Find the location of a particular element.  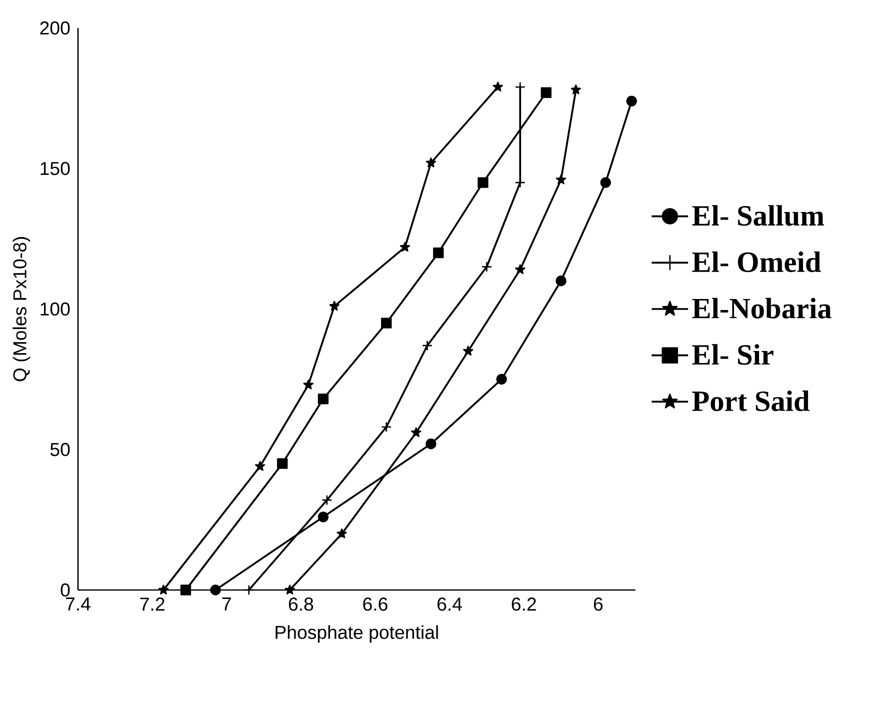

legend-label: El- Omeid is located at coordinates (756, 261).